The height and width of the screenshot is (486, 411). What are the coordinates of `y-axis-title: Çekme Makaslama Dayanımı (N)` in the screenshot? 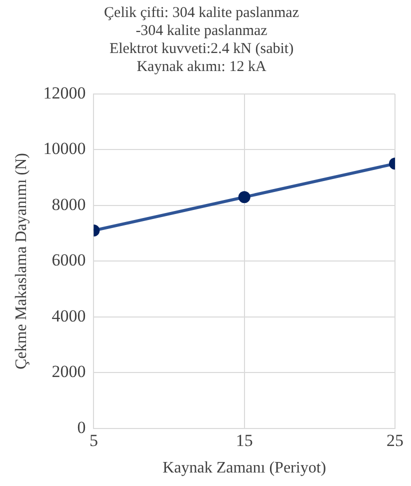 It's located at (21, 261).